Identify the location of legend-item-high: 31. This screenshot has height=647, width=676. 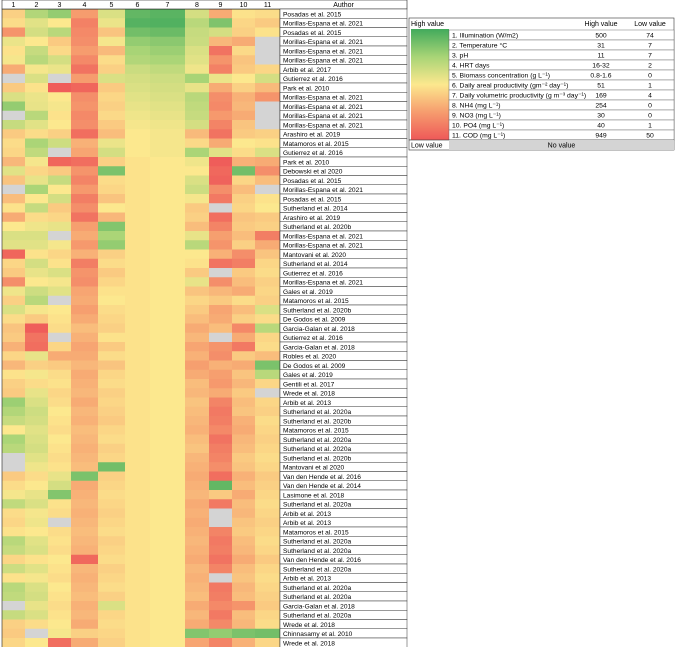
(601, 46).